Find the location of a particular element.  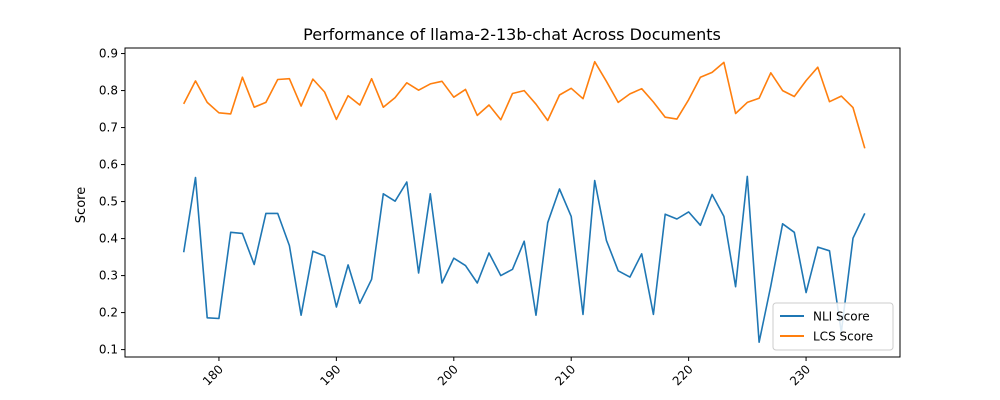

y-axis: 0.1 0.2 0.3 0.4 0.5 0.6 0.7 0.8 0.9 is located at coordinates (112, 202).